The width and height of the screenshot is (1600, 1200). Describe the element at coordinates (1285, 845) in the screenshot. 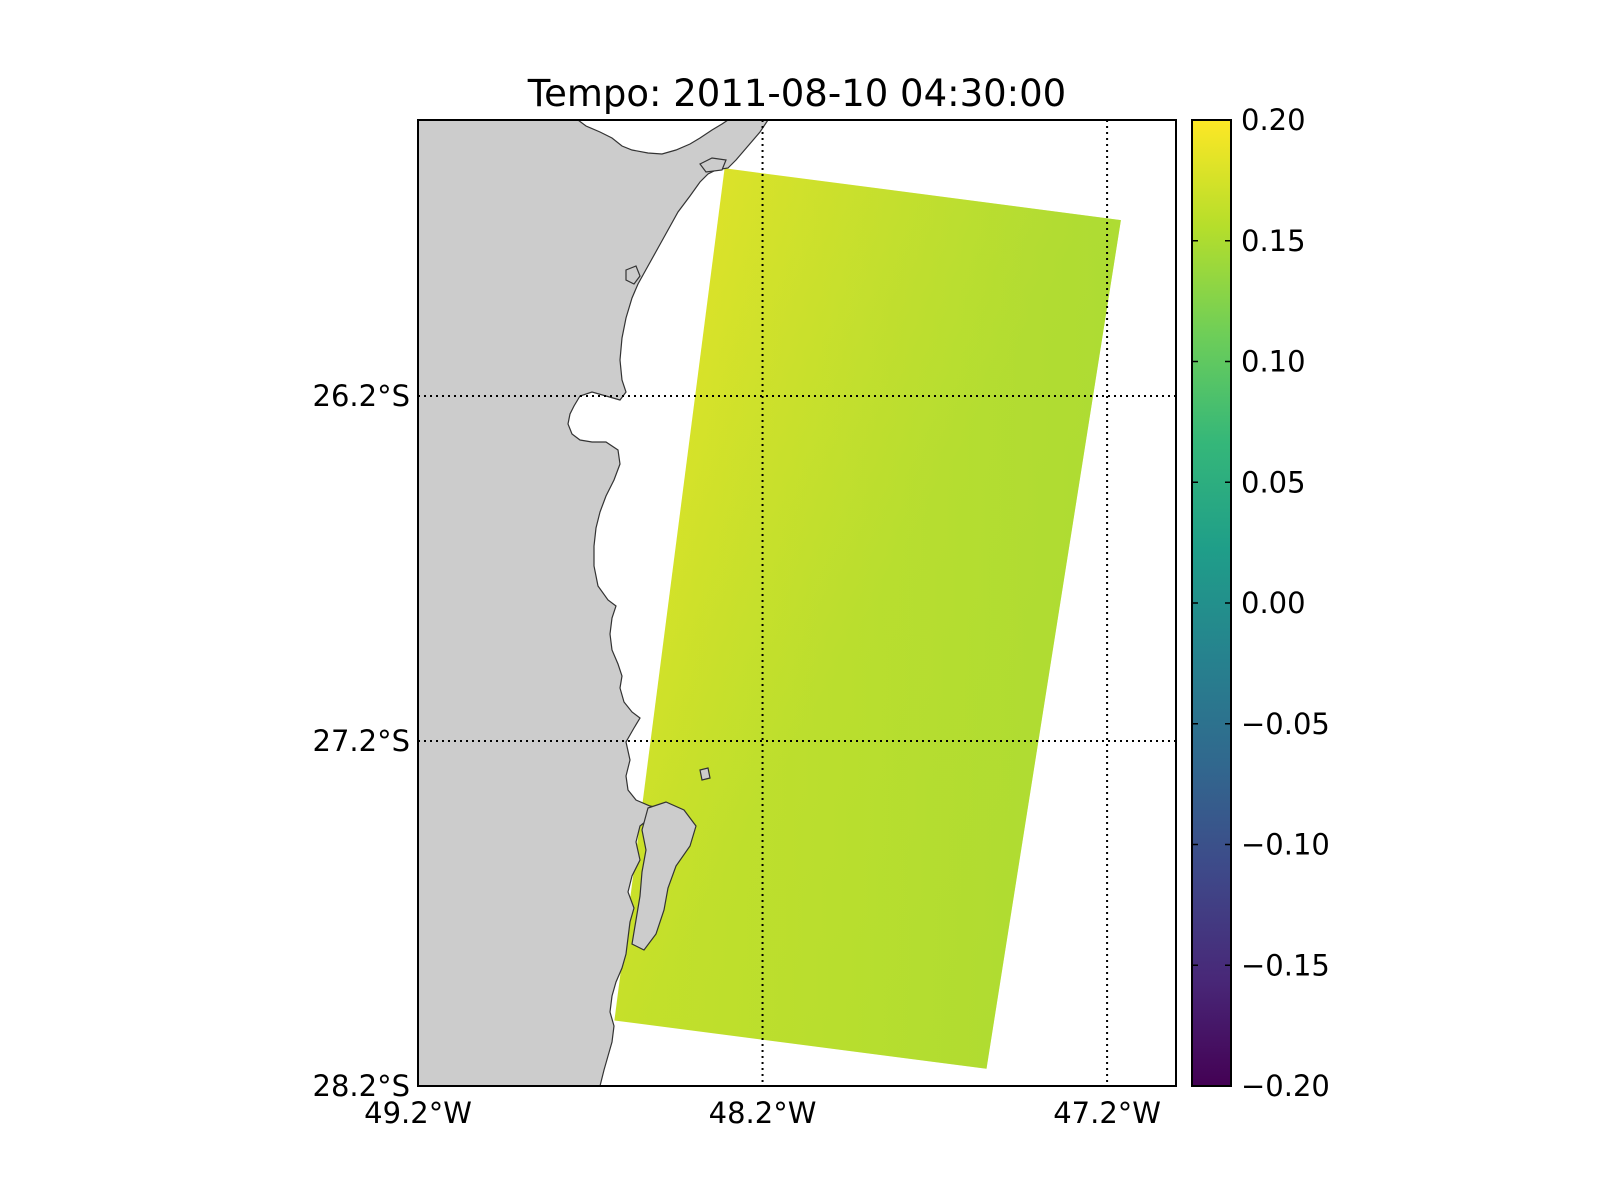

I see `colorbar-tick-label: −0.10` at that location.